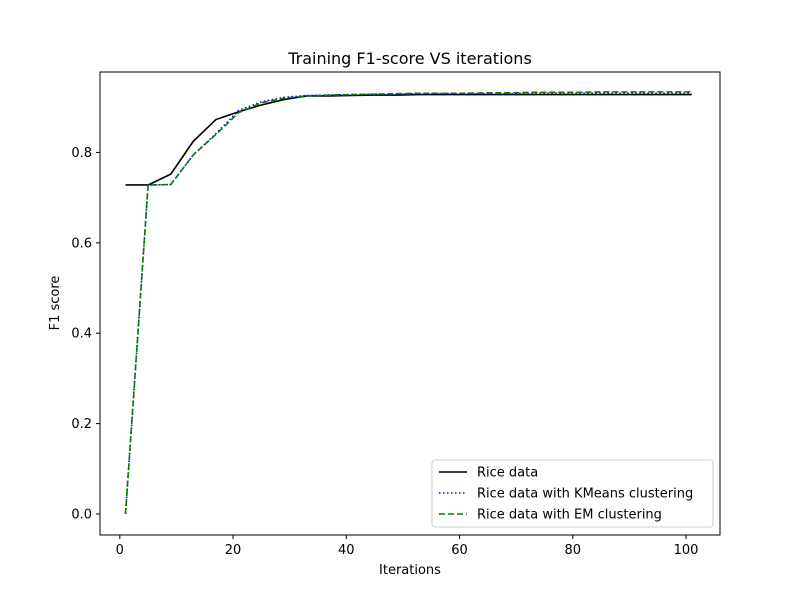  I want to click on y-tick-label: 0.6, so click(81, 243).